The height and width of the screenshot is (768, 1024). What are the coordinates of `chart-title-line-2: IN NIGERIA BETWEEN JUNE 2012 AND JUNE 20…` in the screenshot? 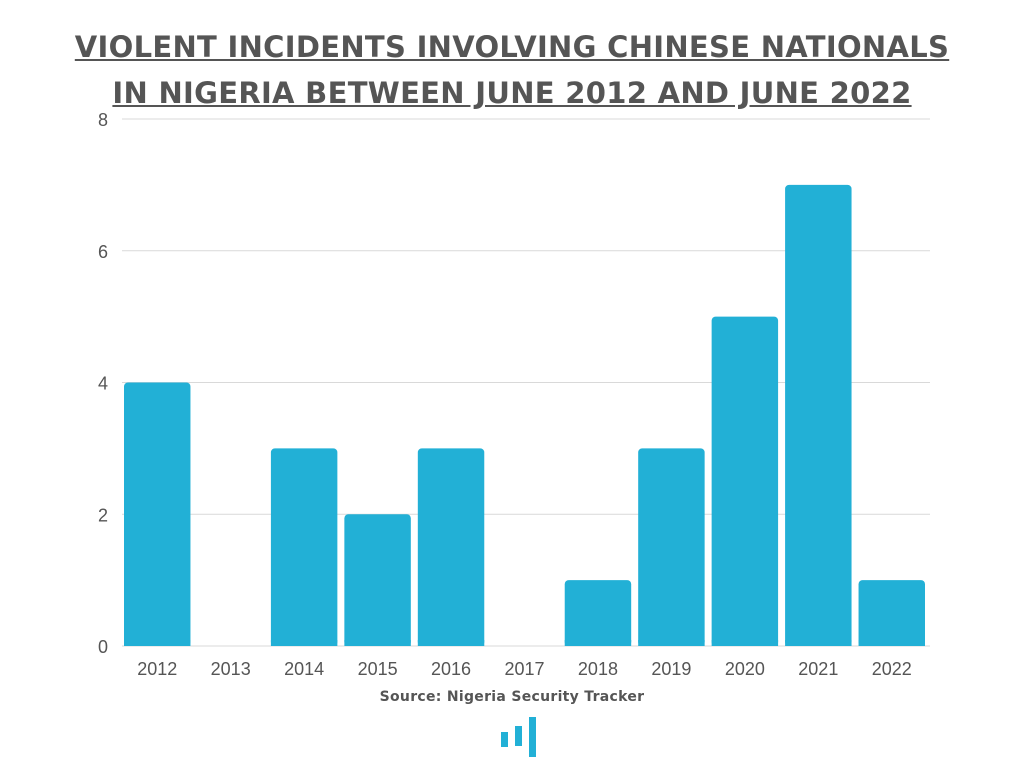 It's located at (512, 93).